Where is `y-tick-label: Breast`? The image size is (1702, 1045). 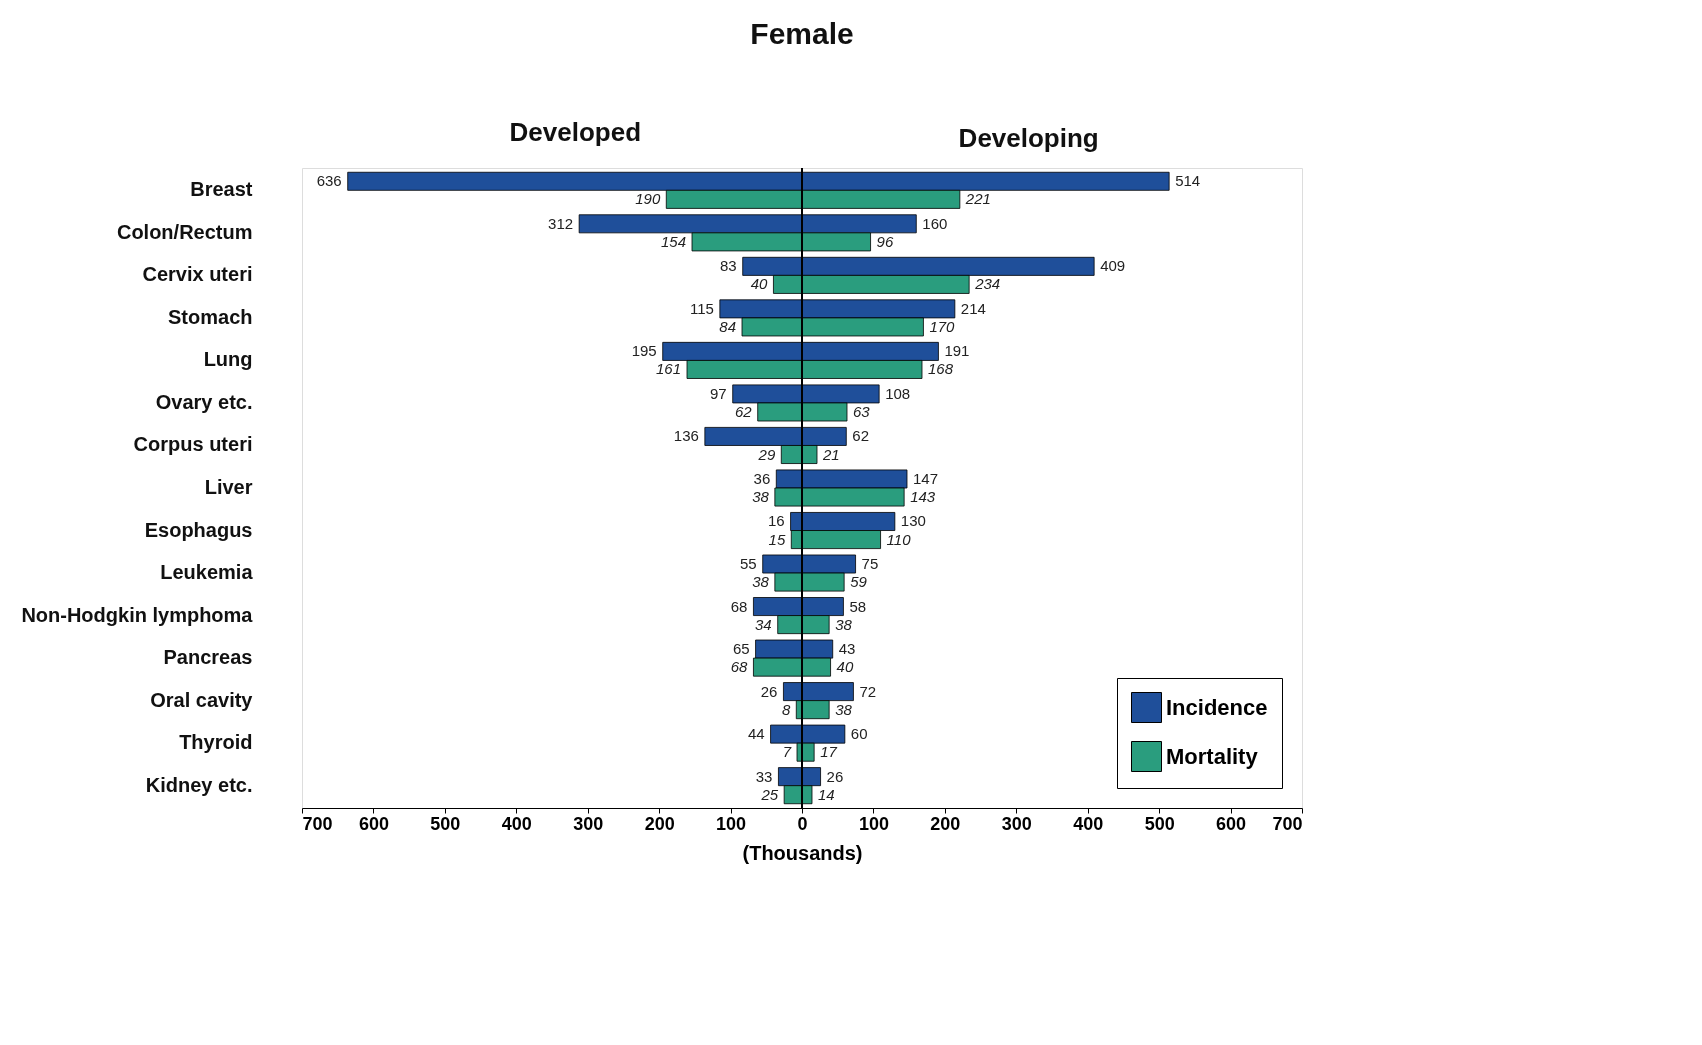 y-tick-label: Breast is located at coordinates (221, 189).